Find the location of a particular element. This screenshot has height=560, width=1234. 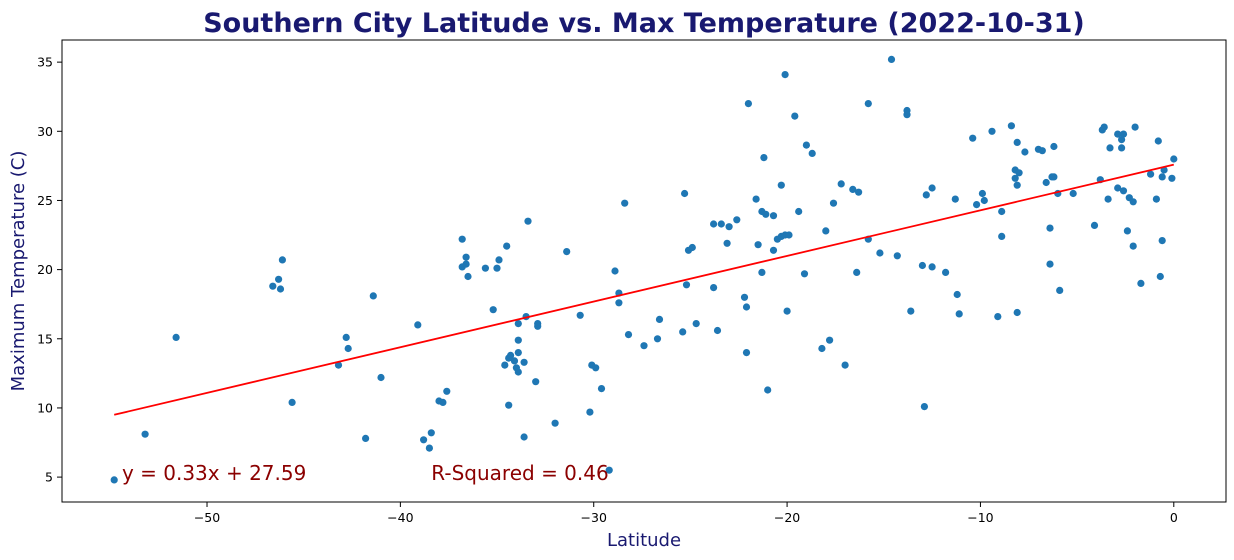

x-tick-label: −10 is located at coordinates (980, 517).